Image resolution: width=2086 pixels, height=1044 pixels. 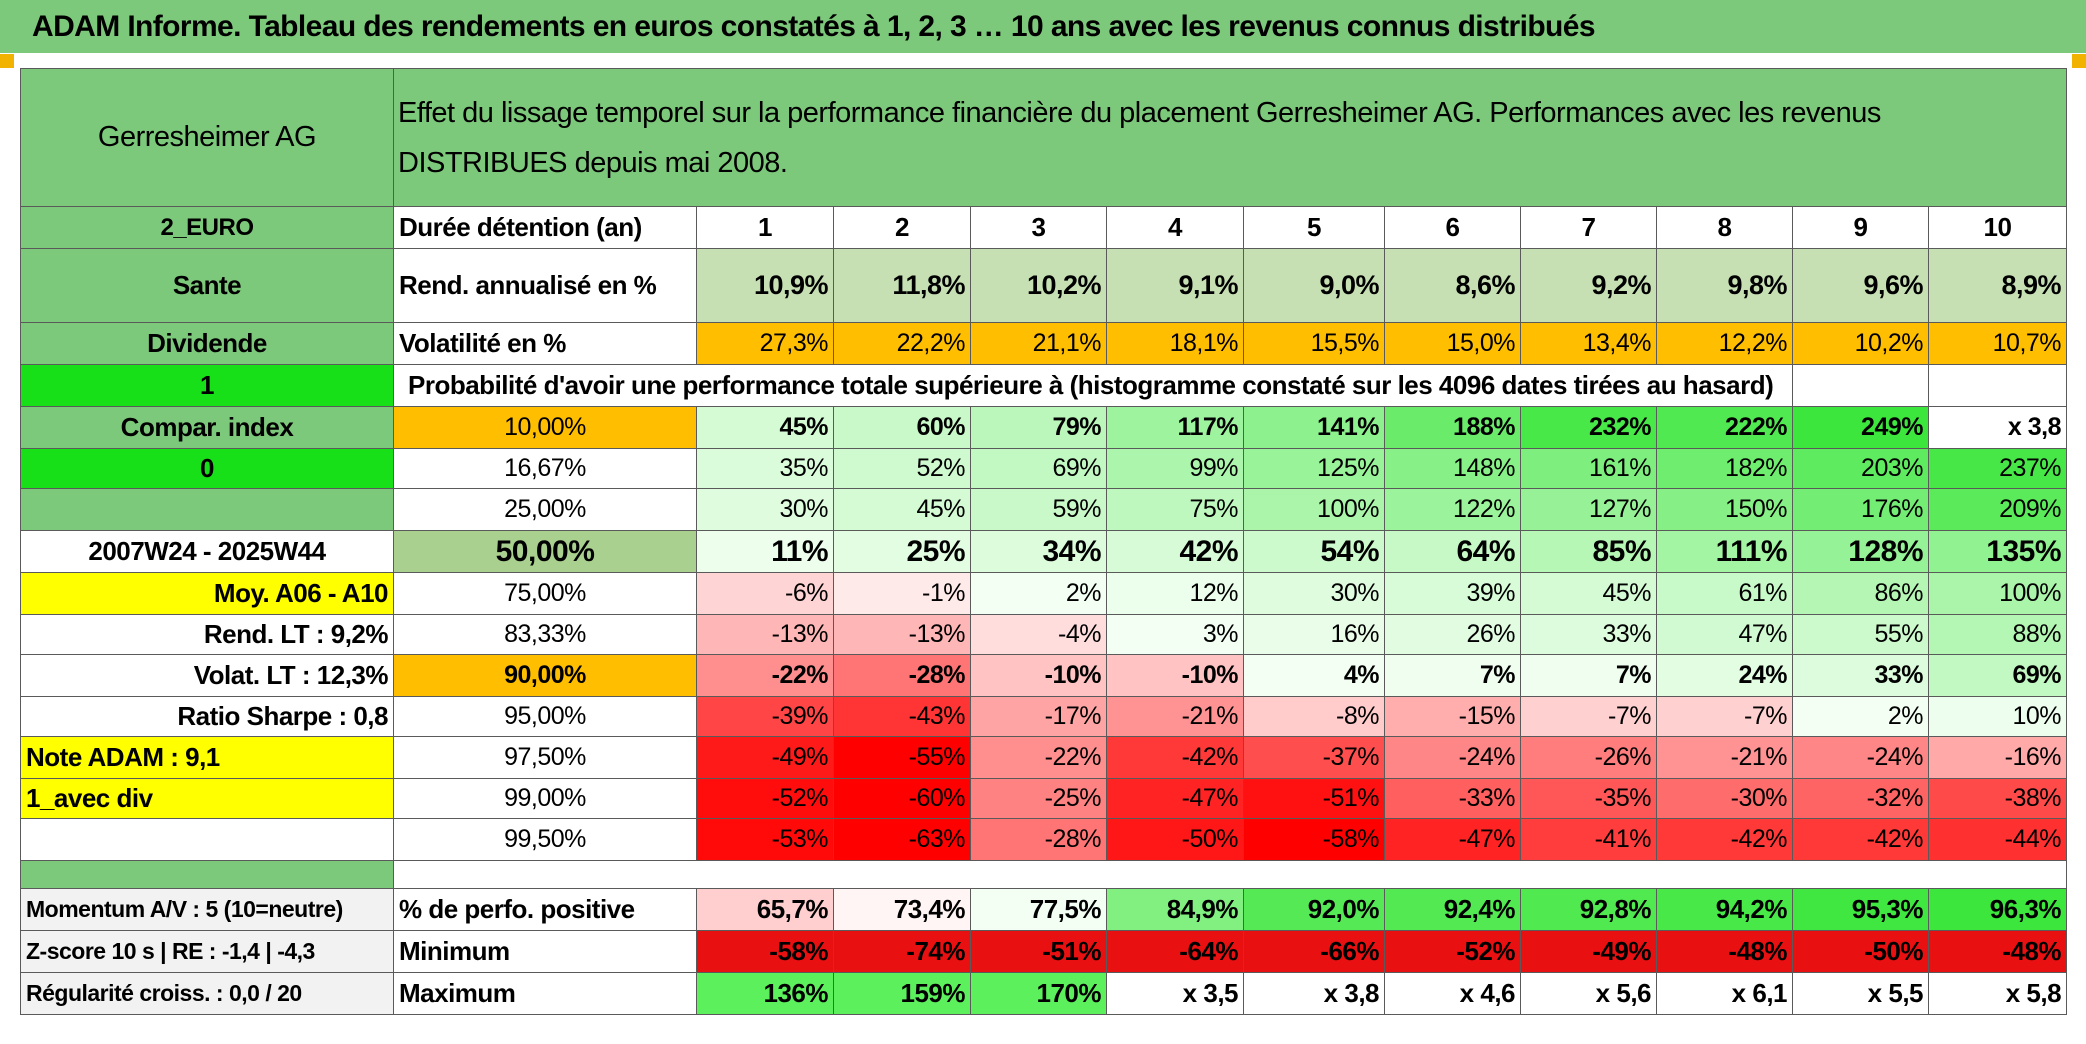 What do you see at coordinates (1452, 909) in the screenshot?
I see `positive-performance-cell: 92,4%` at bounding box center [1452, 909].